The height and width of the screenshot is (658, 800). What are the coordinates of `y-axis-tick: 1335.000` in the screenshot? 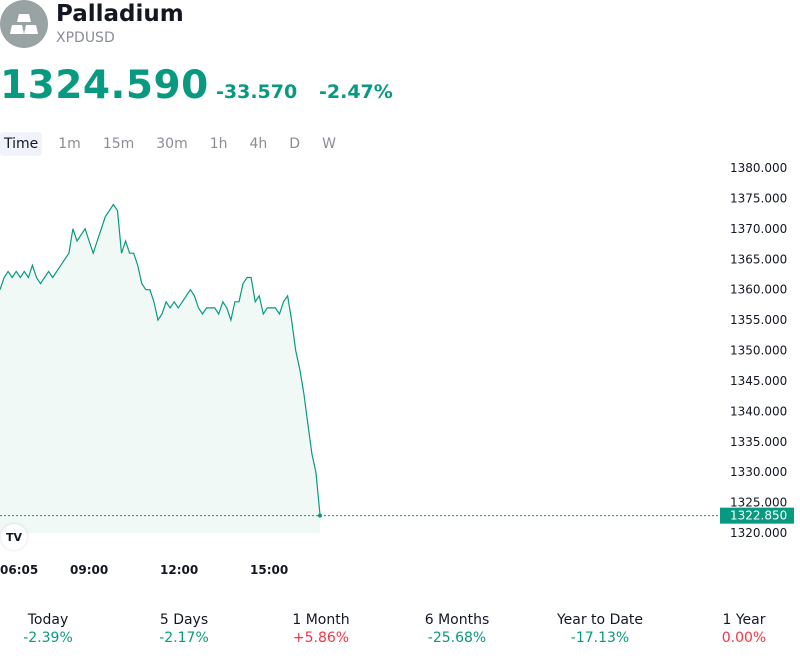 It's located at (758, 442).